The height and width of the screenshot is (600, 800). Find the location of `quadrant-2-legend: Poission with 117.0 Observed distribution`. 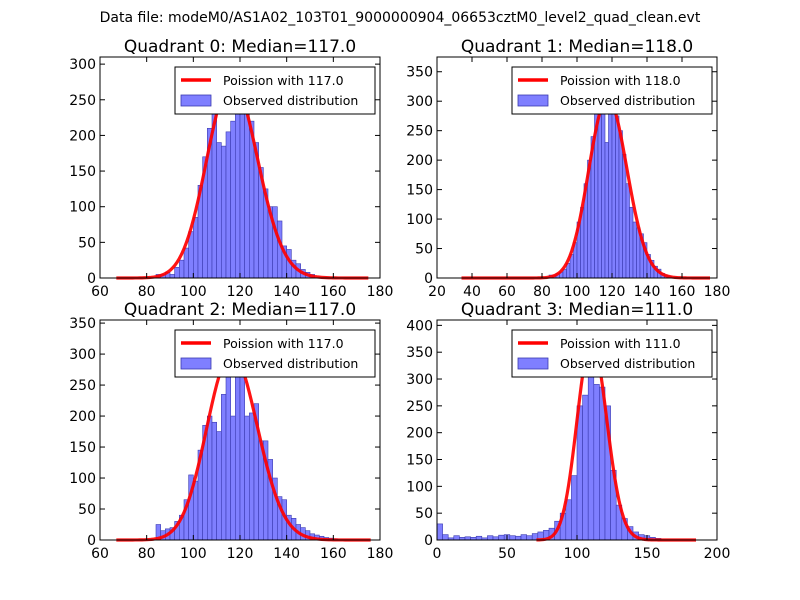

quadrant-2-legend: Poission with 117.0 Observed distribution is located at coordinates (275, 353).